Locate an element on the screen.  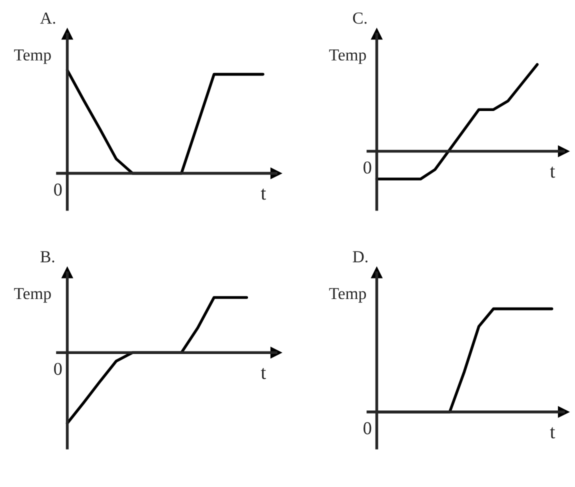
chart-title: B. is located at coordinates (47, 256).